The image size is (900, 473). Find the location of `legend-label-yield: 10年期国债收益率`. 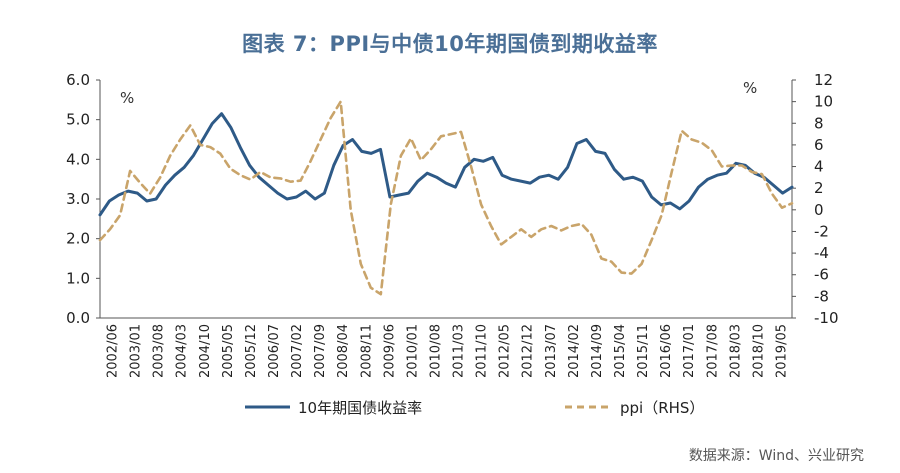

legend-label-yield: 10年期国债收益率 is located at coordinates (360, 408).